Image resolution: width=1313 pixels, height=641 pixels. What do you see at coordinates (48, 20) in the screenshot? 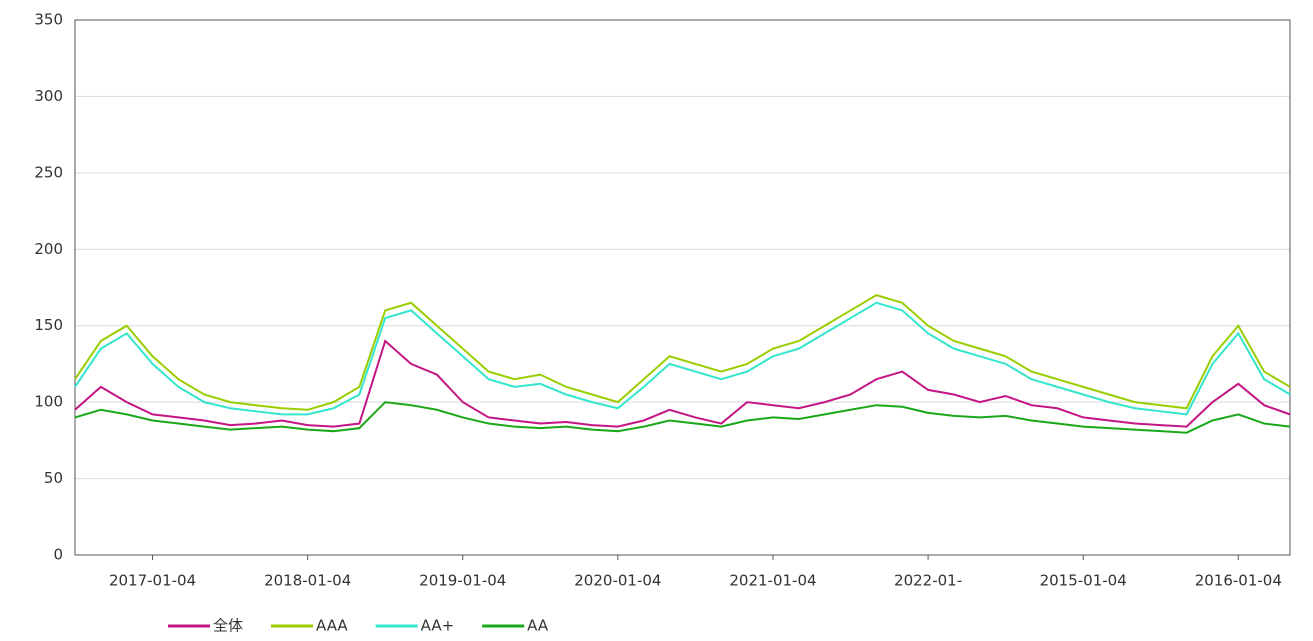
I see `y-tick-label: 350` at bounding box center [48, 20].